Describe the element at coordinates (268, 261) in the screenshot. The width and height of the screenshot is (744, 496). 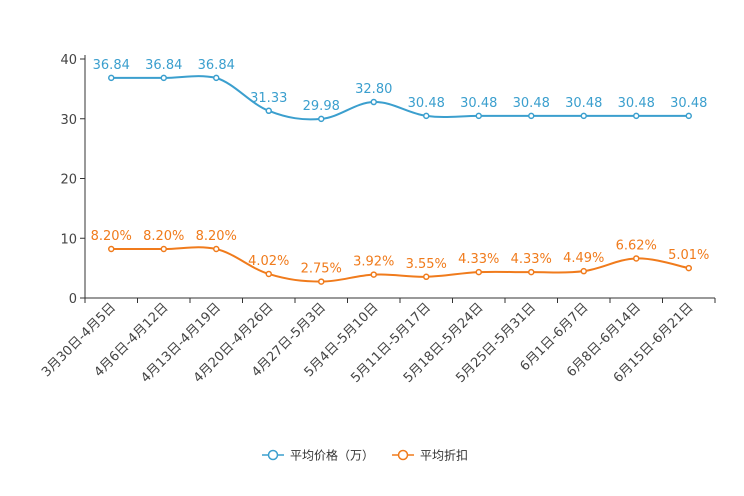
I see `data-label: 4.02%` at that location.